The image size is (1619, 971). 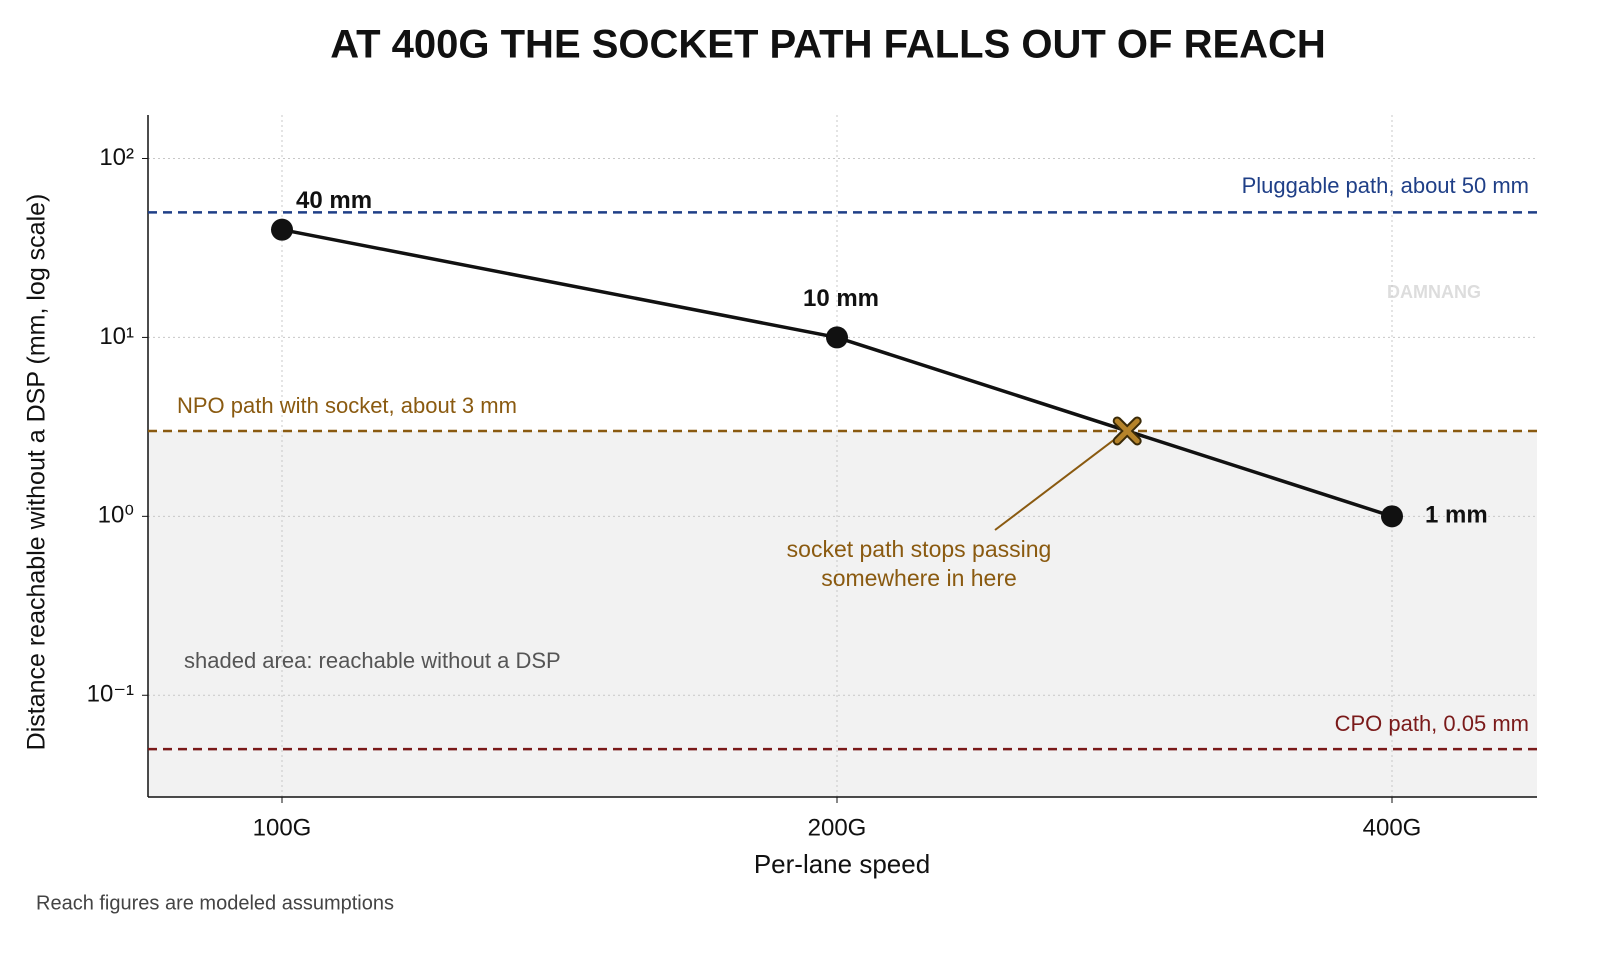 What do you see at coordinates (842, 864) in the screenshot?
I see `x-axis-label: Per-lane speed` at bounding box center [842, 864].